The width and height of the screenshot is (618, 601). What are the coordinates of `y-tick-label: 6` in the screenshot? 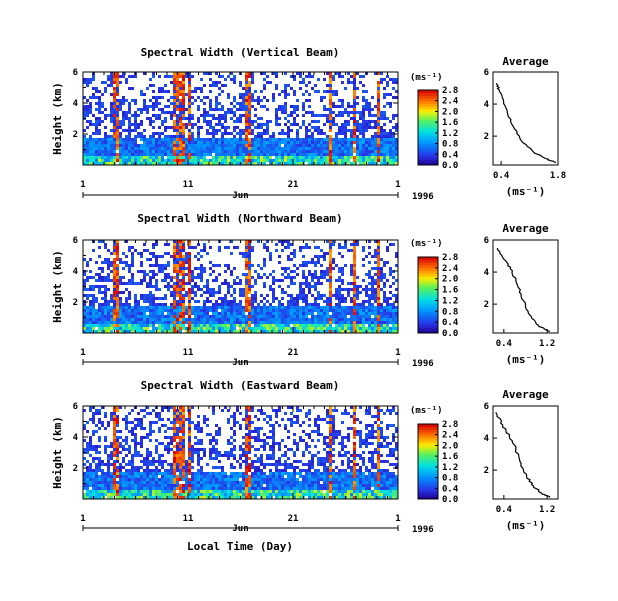 It's located at (75, 73).